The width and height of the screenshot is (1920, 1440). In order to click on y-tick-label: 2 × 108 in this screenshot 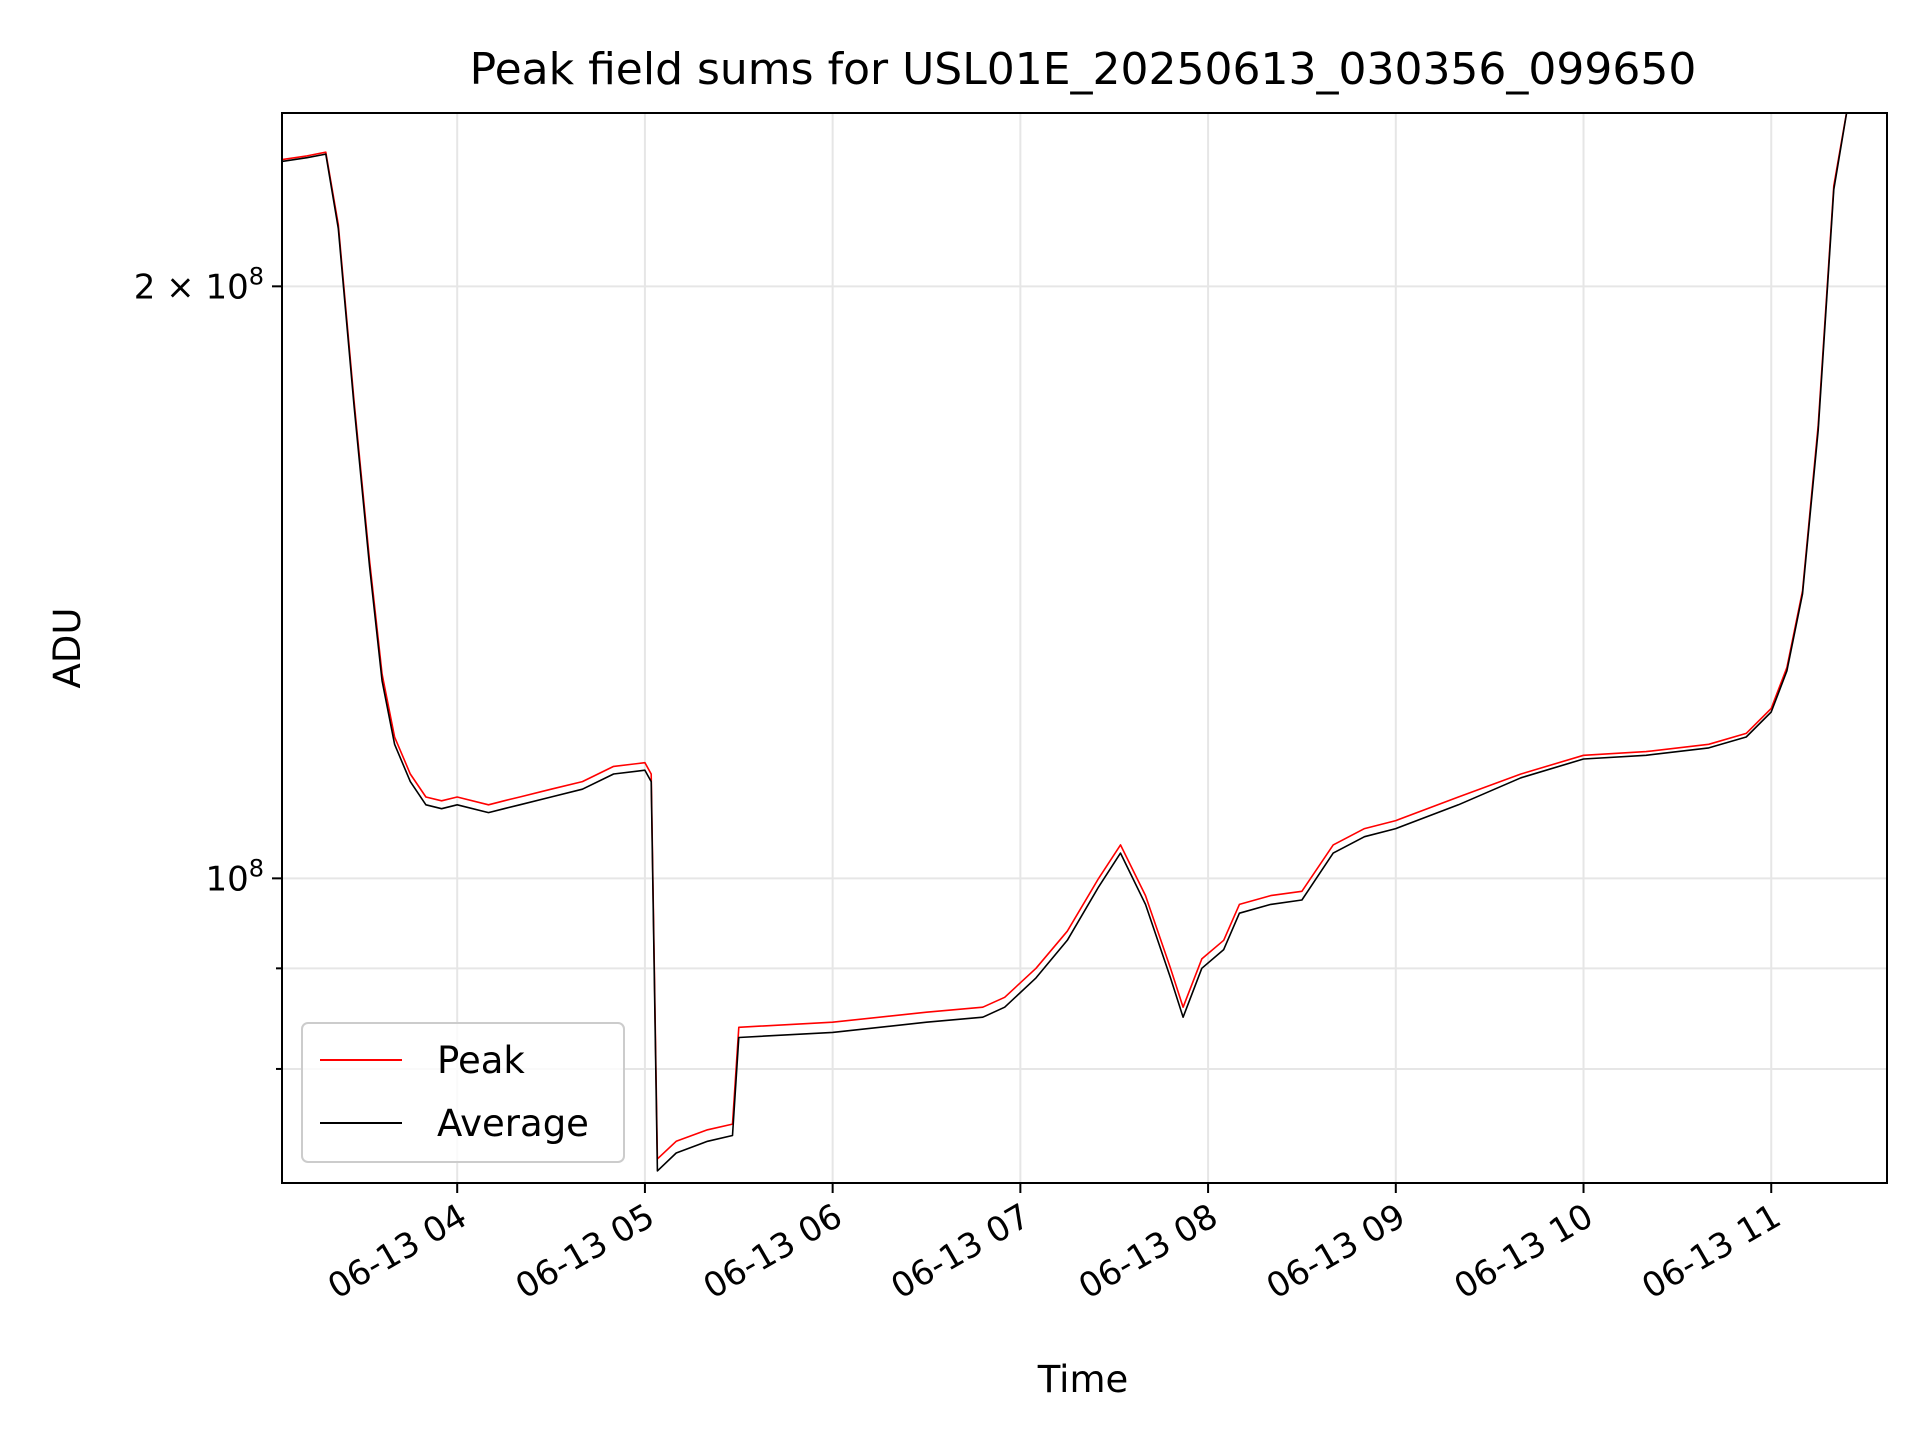, I will do `click(199, 284)`.